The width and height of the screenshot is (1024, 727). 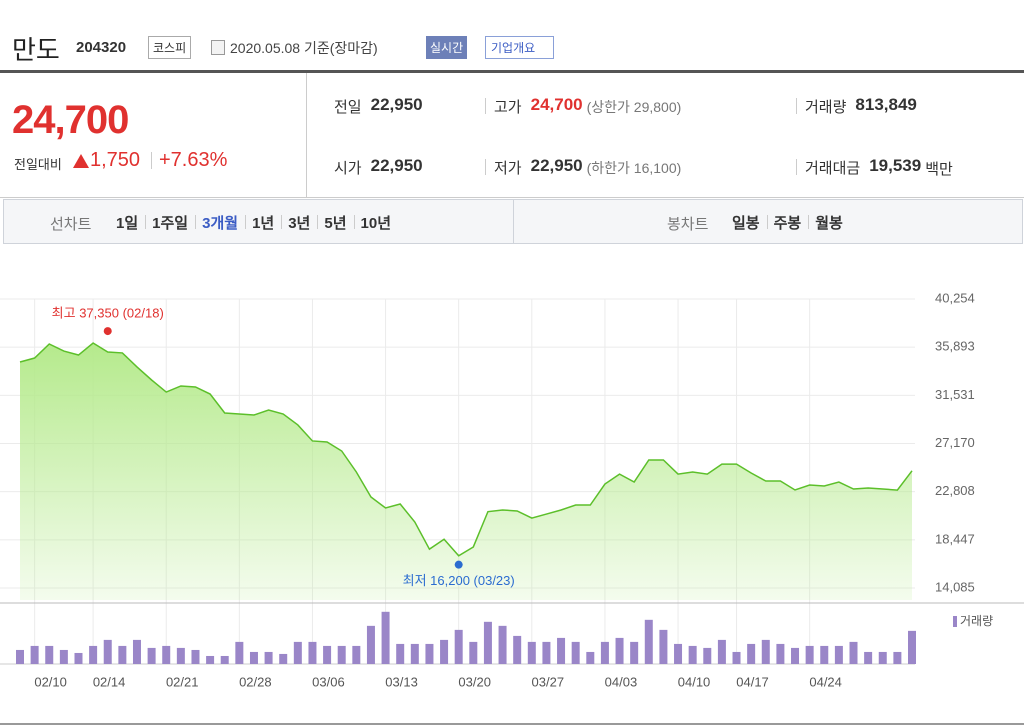 I want to click on y-tick-label: 18,447, so click(x=955, y=538).